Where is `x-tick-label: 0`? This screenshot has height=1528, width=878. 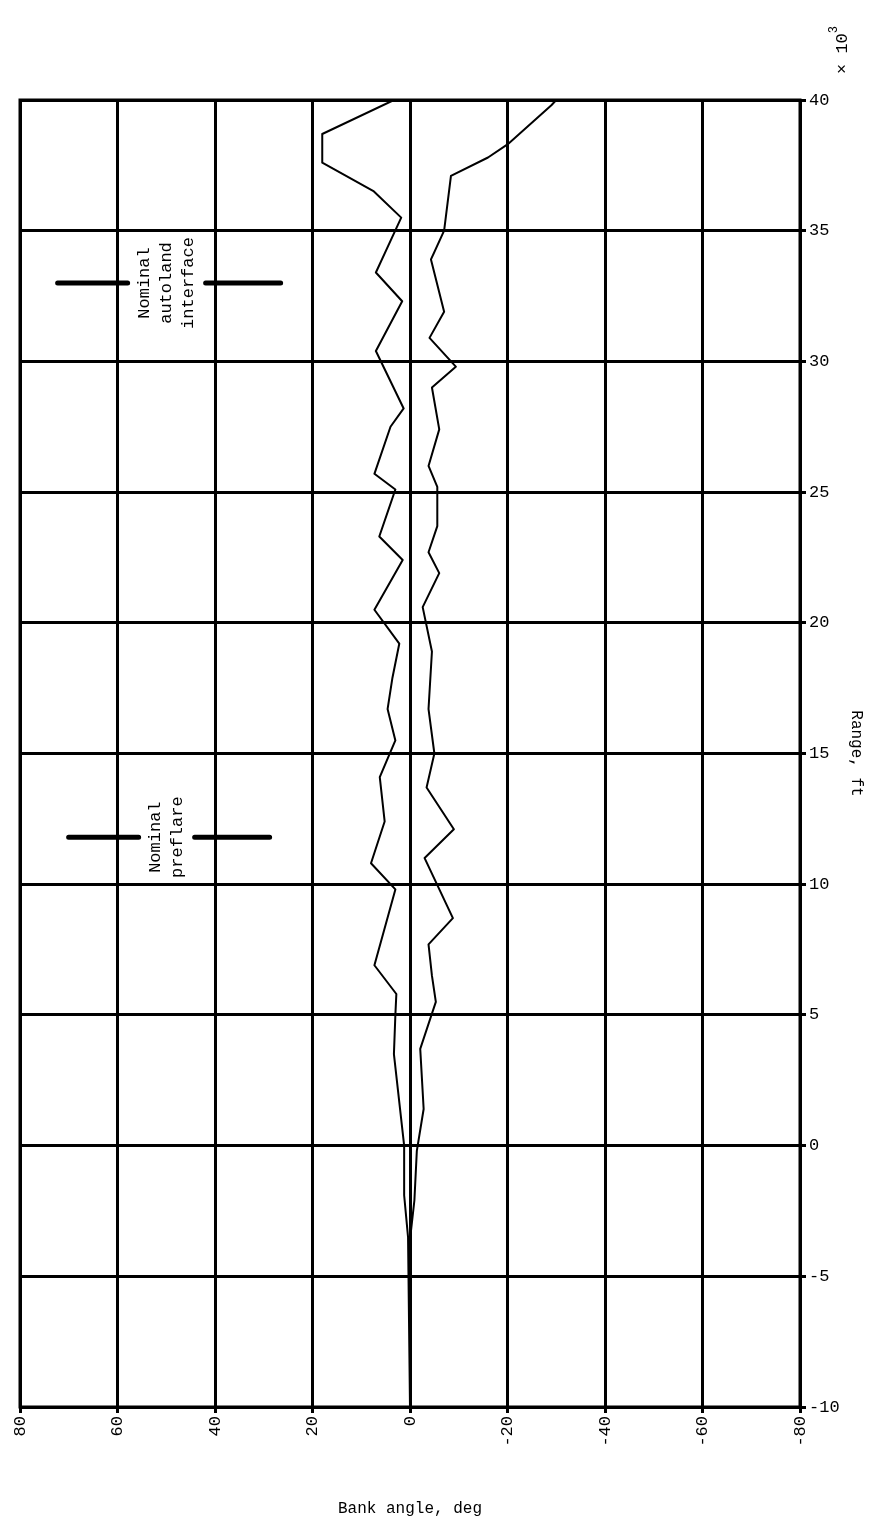
x-tick-label: 0 is located at coordinates (410, 1421).